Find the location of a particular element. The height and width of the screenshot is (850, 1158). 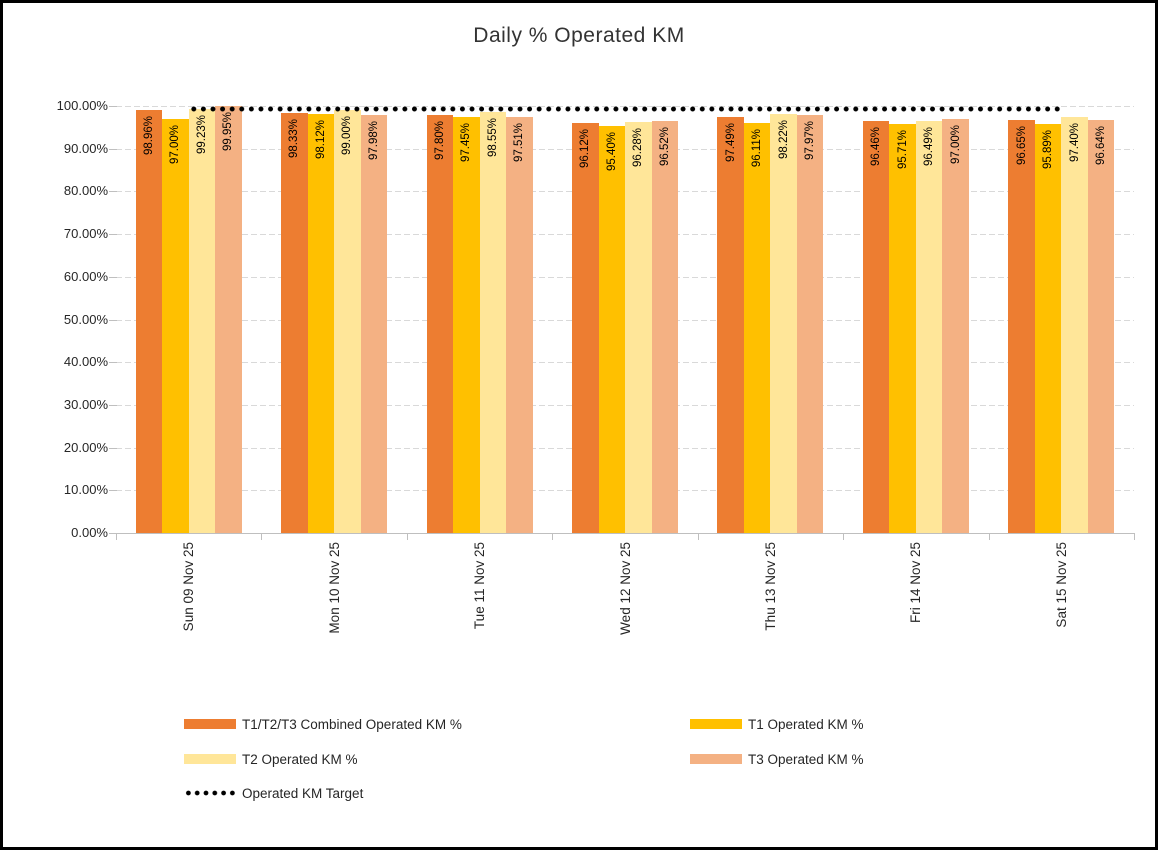

bar-data-label: 96.49% is located at coordinates (929, 146).